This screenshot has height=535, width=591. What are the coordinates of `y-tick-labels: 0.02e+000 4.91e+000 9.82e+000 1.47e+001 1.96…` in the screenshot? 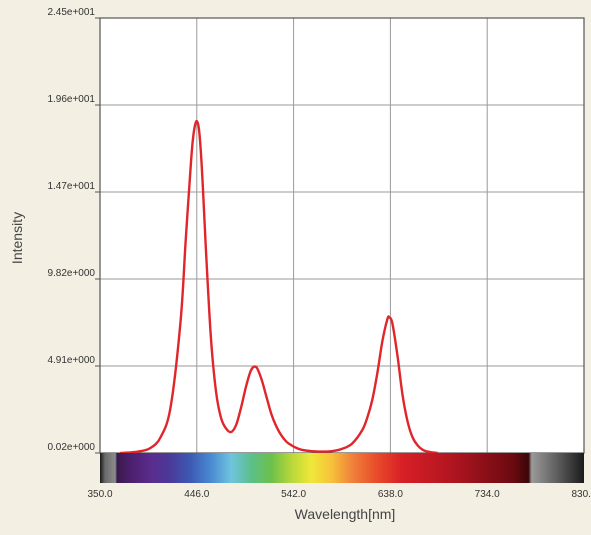 It's located at (73, 230).